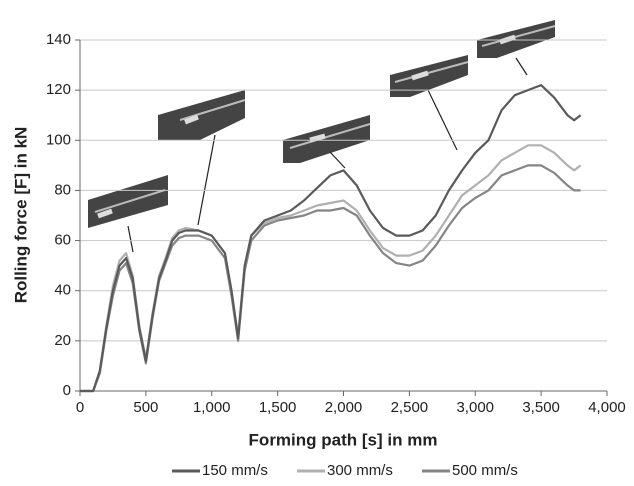  What do you see at coordinates (145, 407) in the screenshot?
I see `x-tick-label: 500` at bounding box center [145, 407].